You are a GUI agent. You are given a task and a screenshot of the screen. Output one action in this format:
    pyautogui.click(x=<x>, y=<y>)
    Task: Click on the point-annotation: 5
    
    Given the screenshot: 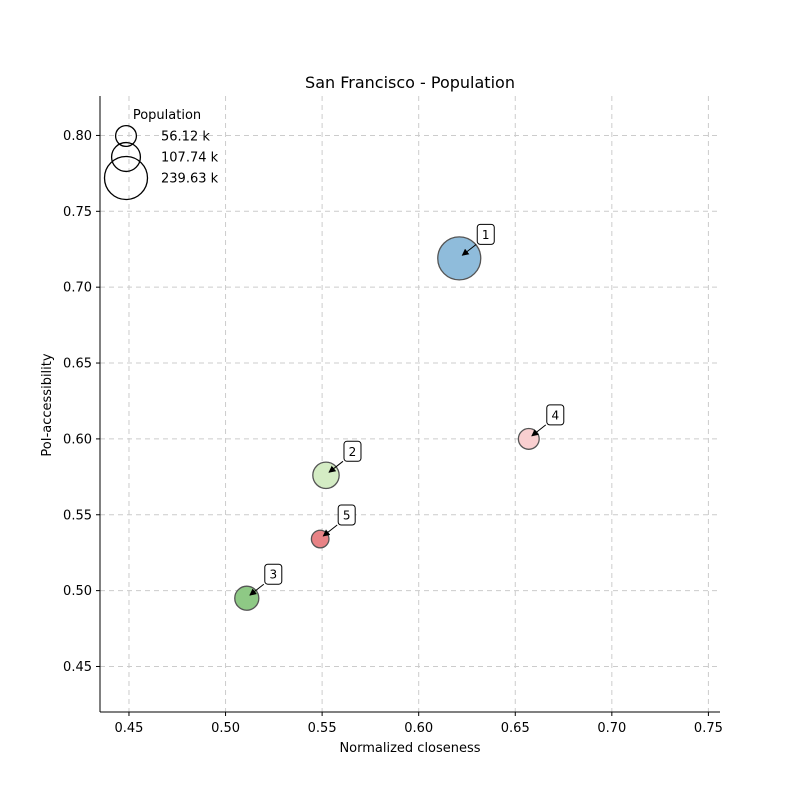 What is the action you would take?
    pyautogui.click(x=339, y=520)
    